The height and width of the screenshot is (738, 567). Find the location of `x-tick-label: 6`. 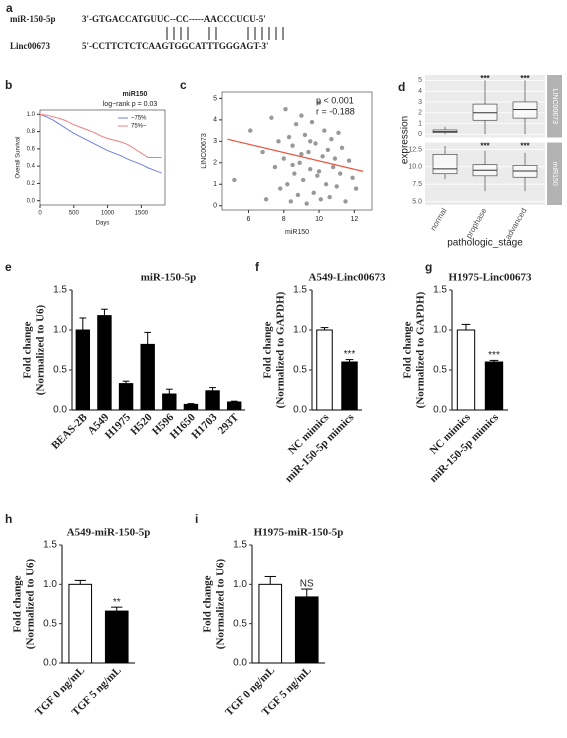

x-tick-label: 6 is located at coordinates (249, 219).